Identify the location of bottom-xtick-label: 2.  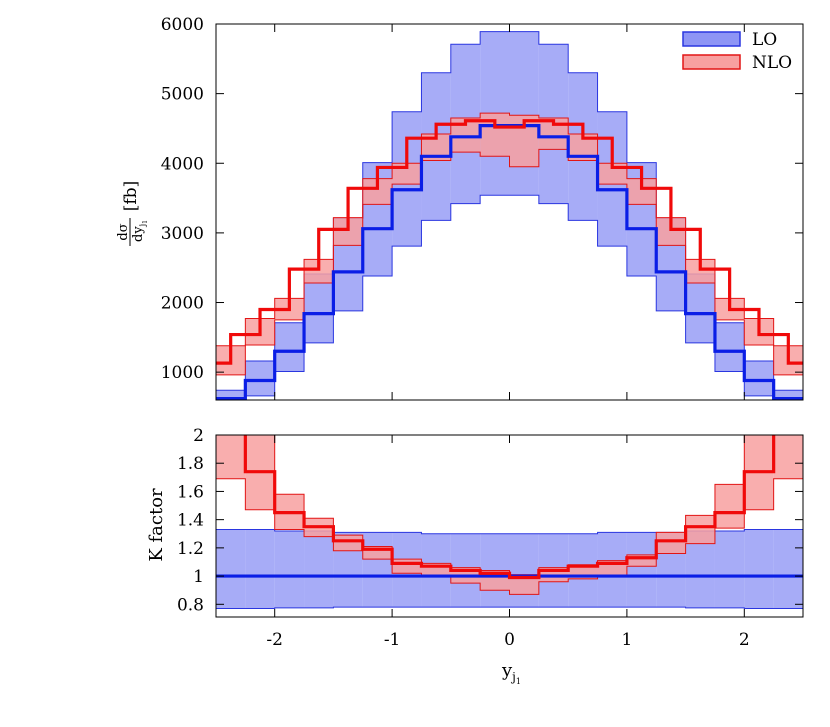
(744, 640).